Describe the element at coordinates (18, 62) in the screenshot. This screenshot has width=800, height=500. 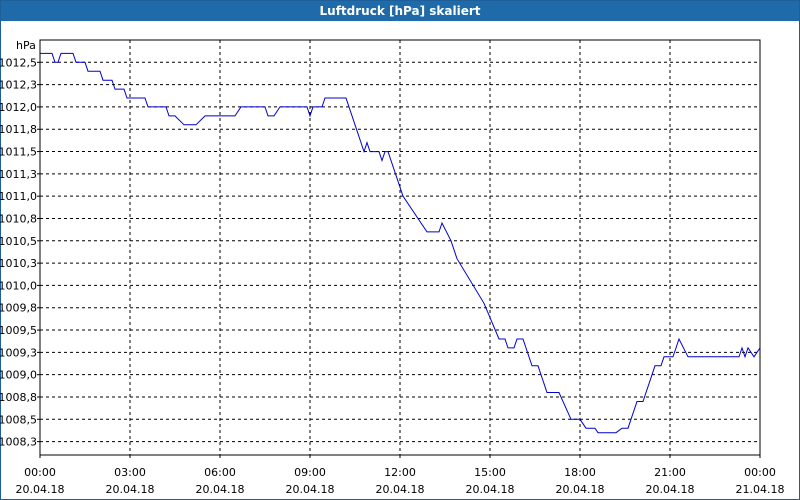
I see `y-tick-label: 1012,5` at that location.